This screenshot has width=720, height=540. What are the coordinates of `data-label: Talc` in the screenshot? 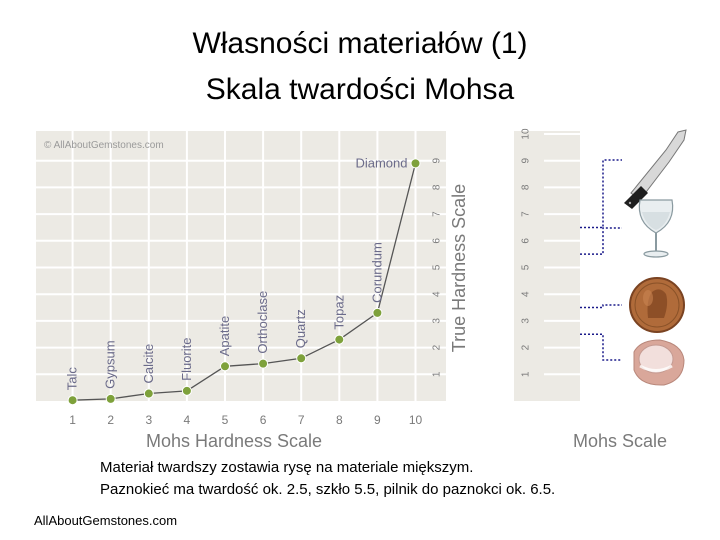 It's located at (72, 379).